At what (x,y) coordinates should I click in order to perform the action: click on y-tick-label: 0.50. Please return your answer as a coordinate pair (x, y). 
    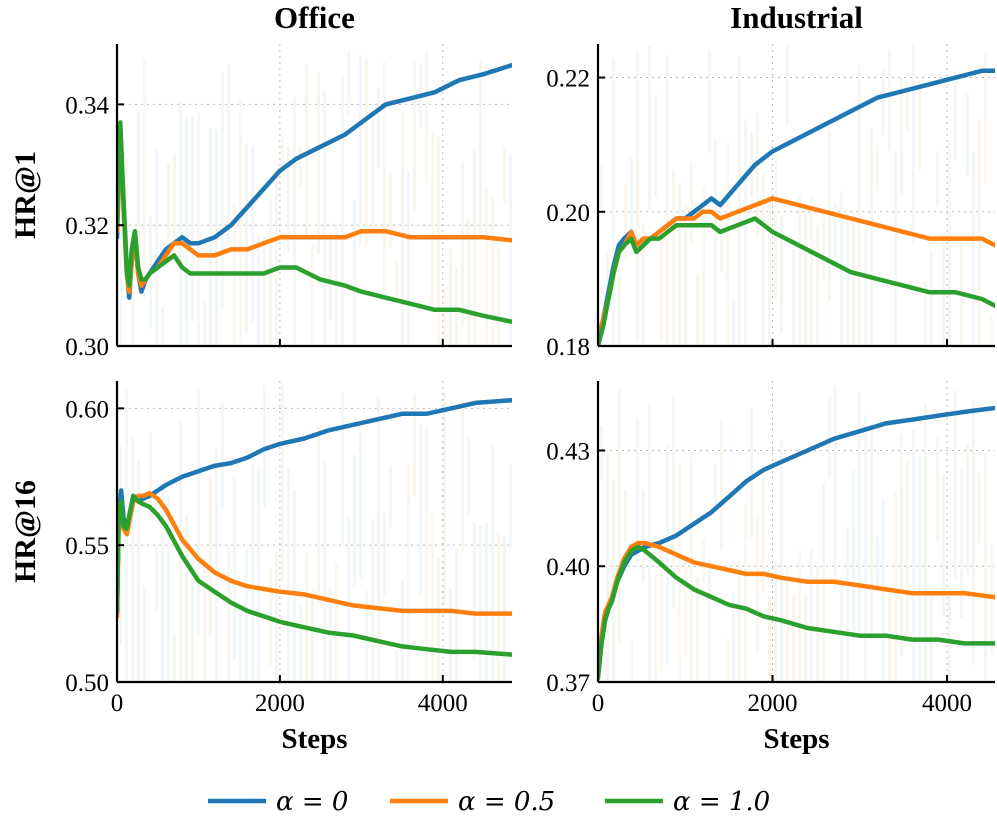
    Looking at the image, I should click on (87, 683).